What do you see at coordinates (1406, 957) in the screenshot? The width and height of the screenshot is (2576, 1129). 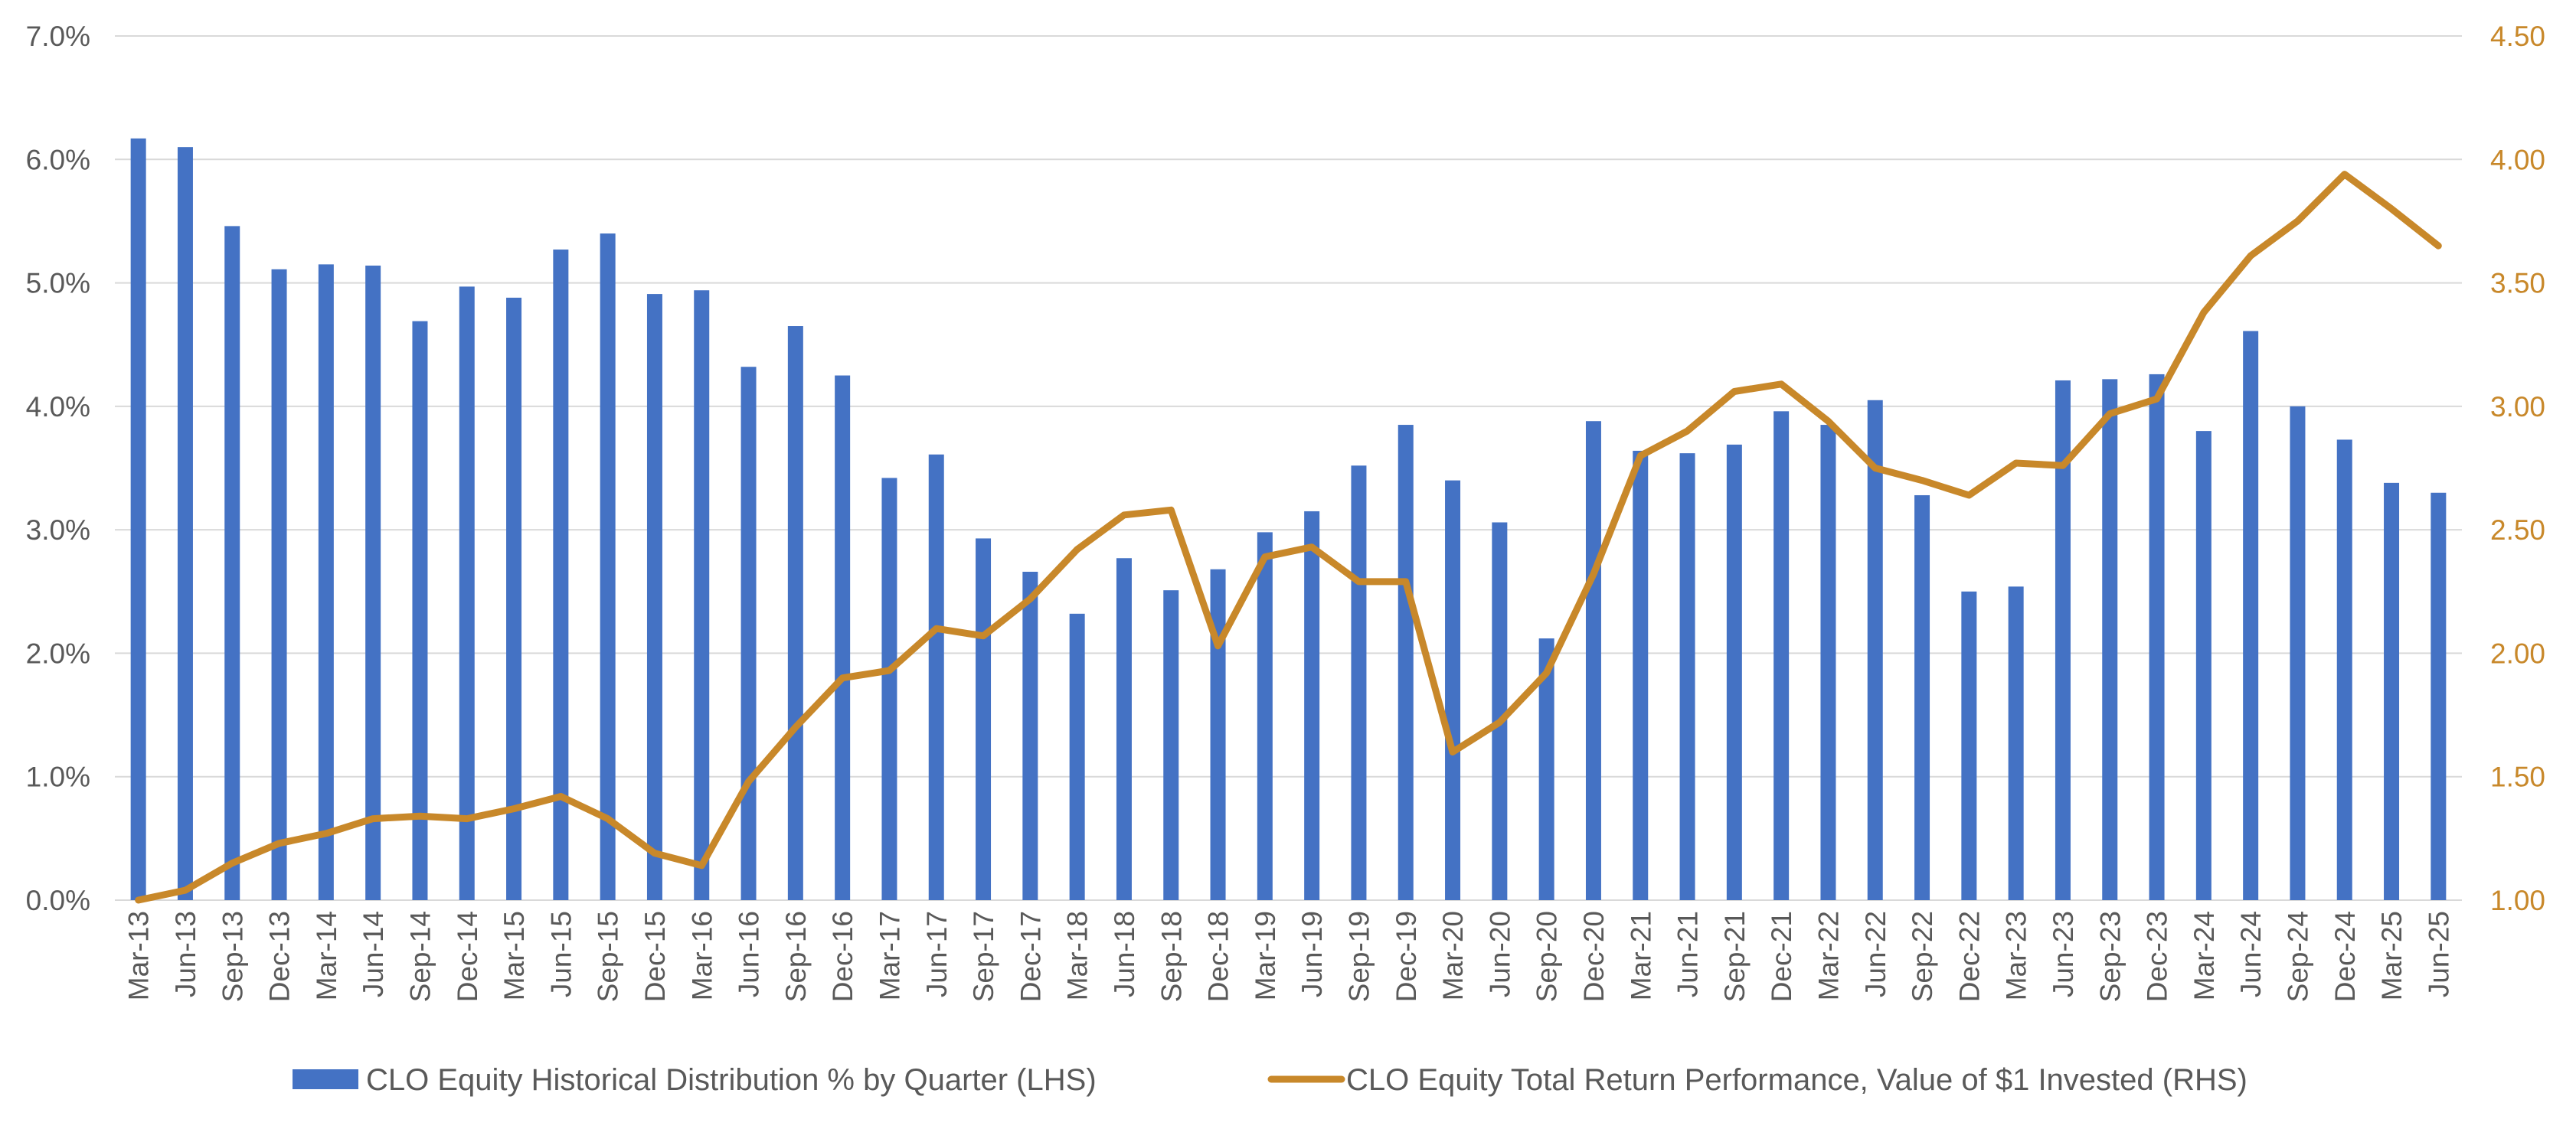 I see `x-tick-label: Dec-19` at bounding box center [1406, 957].